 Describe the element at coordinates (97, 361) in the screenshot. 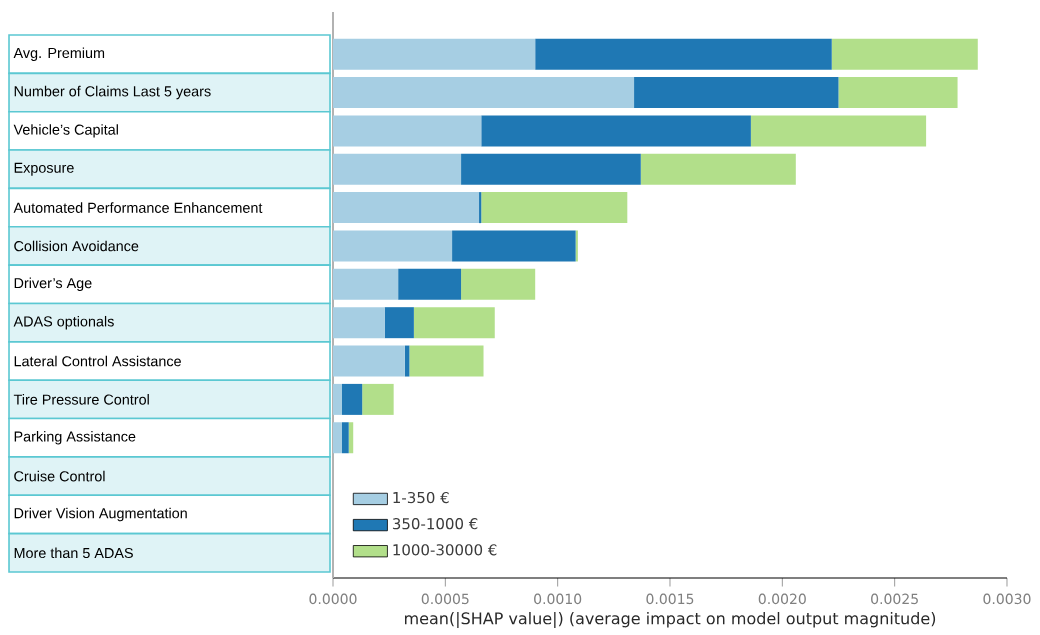

I see `y-tick-label: Lateral Control Assistance` at that location.